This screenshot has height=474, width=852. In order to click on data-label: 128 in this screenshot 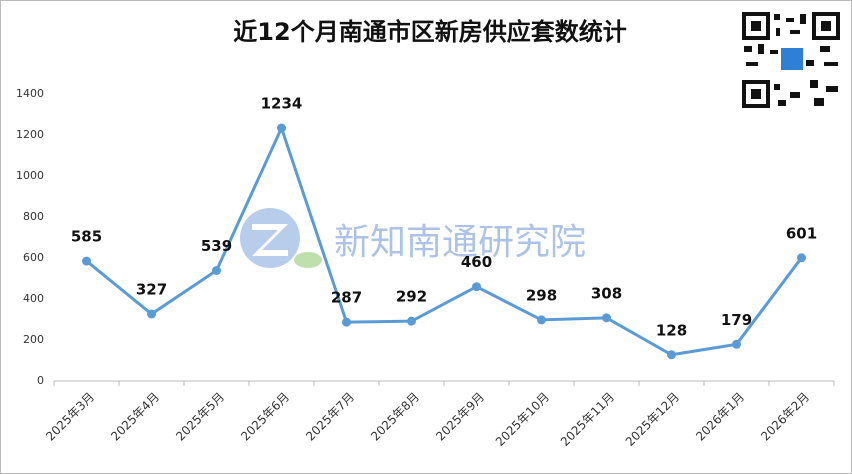, I will do `click(671, 330)`.